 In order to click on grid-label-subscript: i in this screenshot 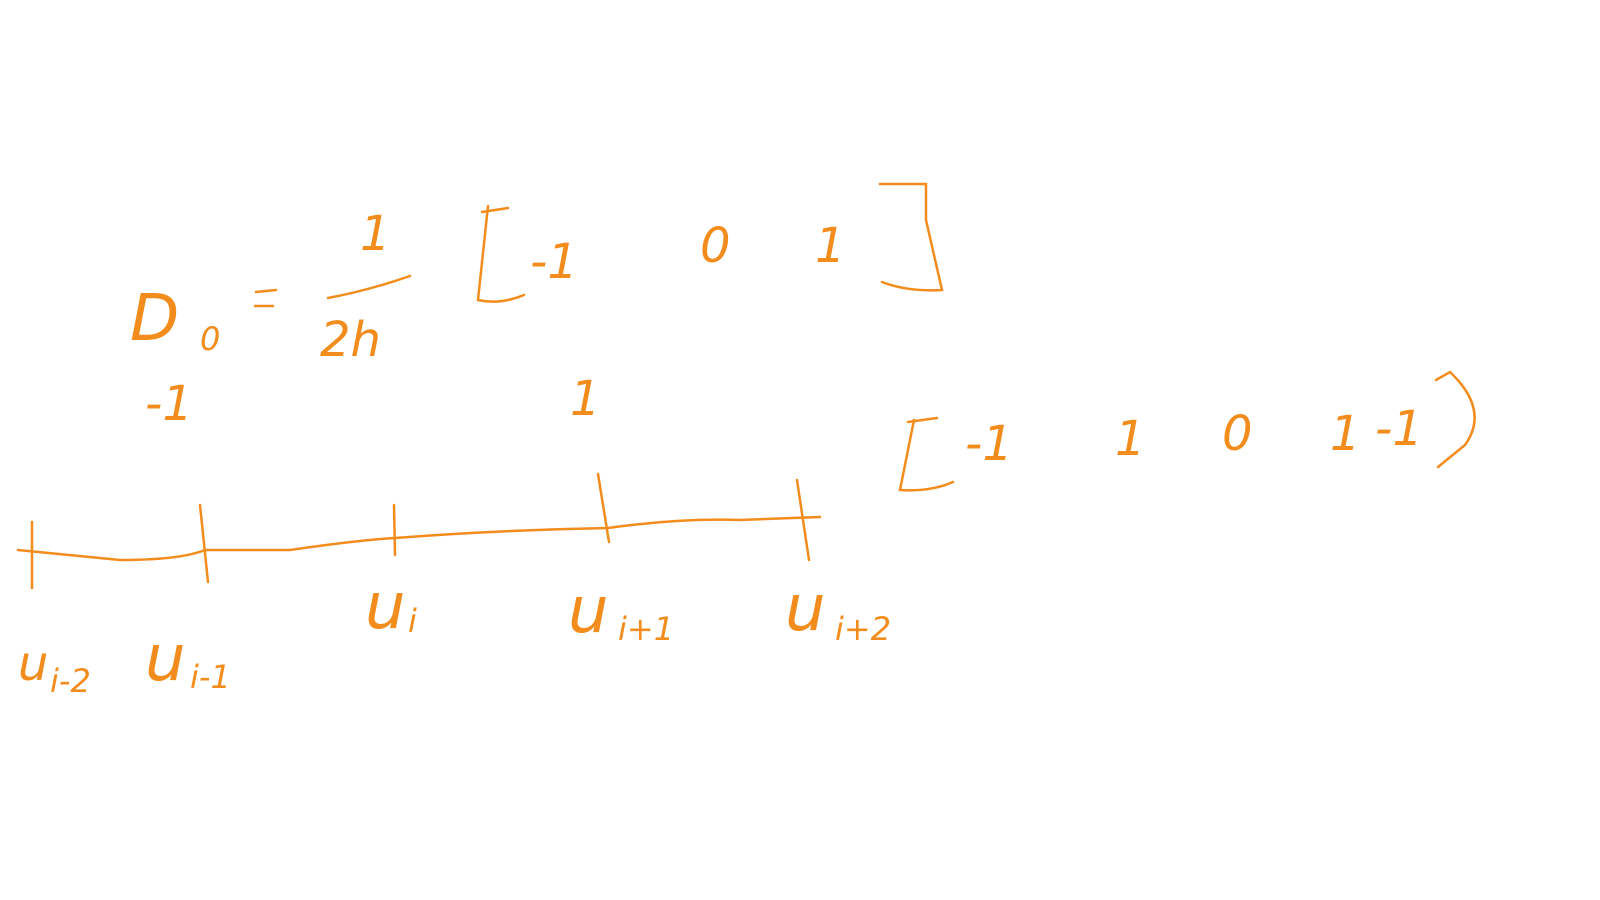, I will do `click(412, 621)`.